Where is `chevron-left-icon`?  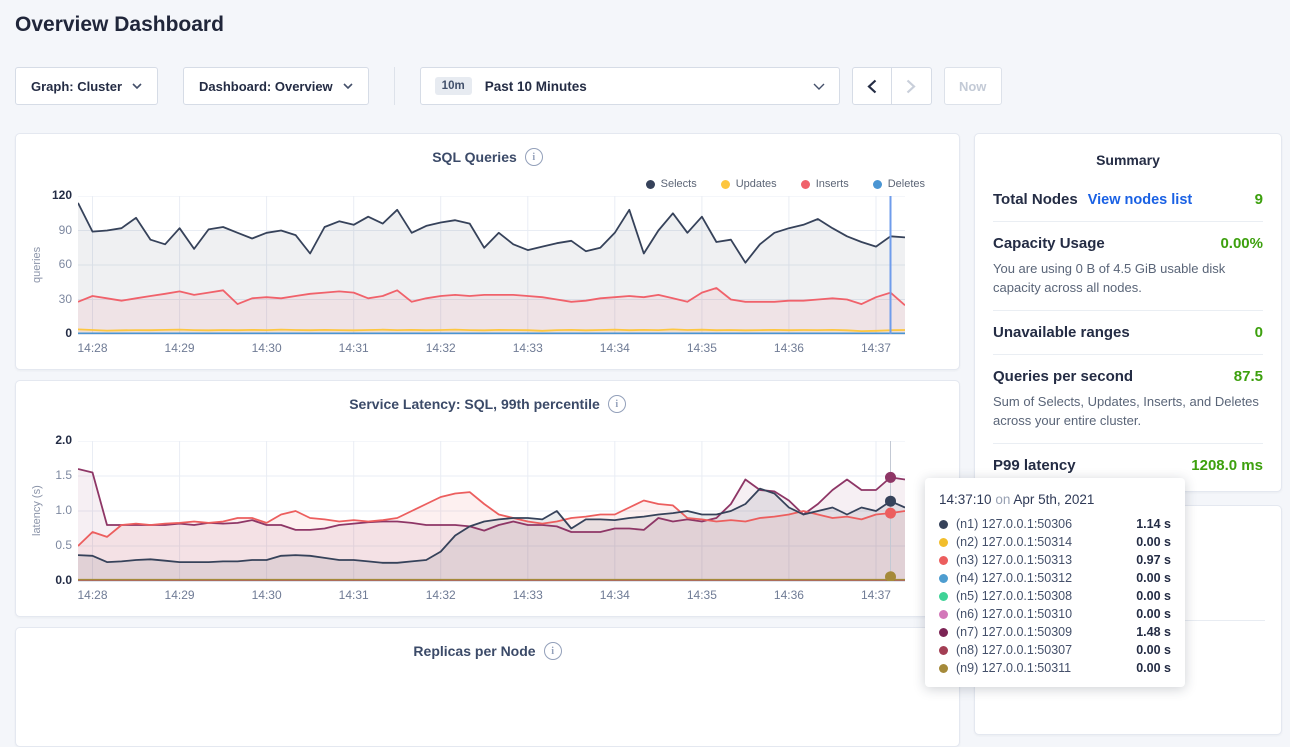 chevron-left-icon is located at coordinates (871, 86).